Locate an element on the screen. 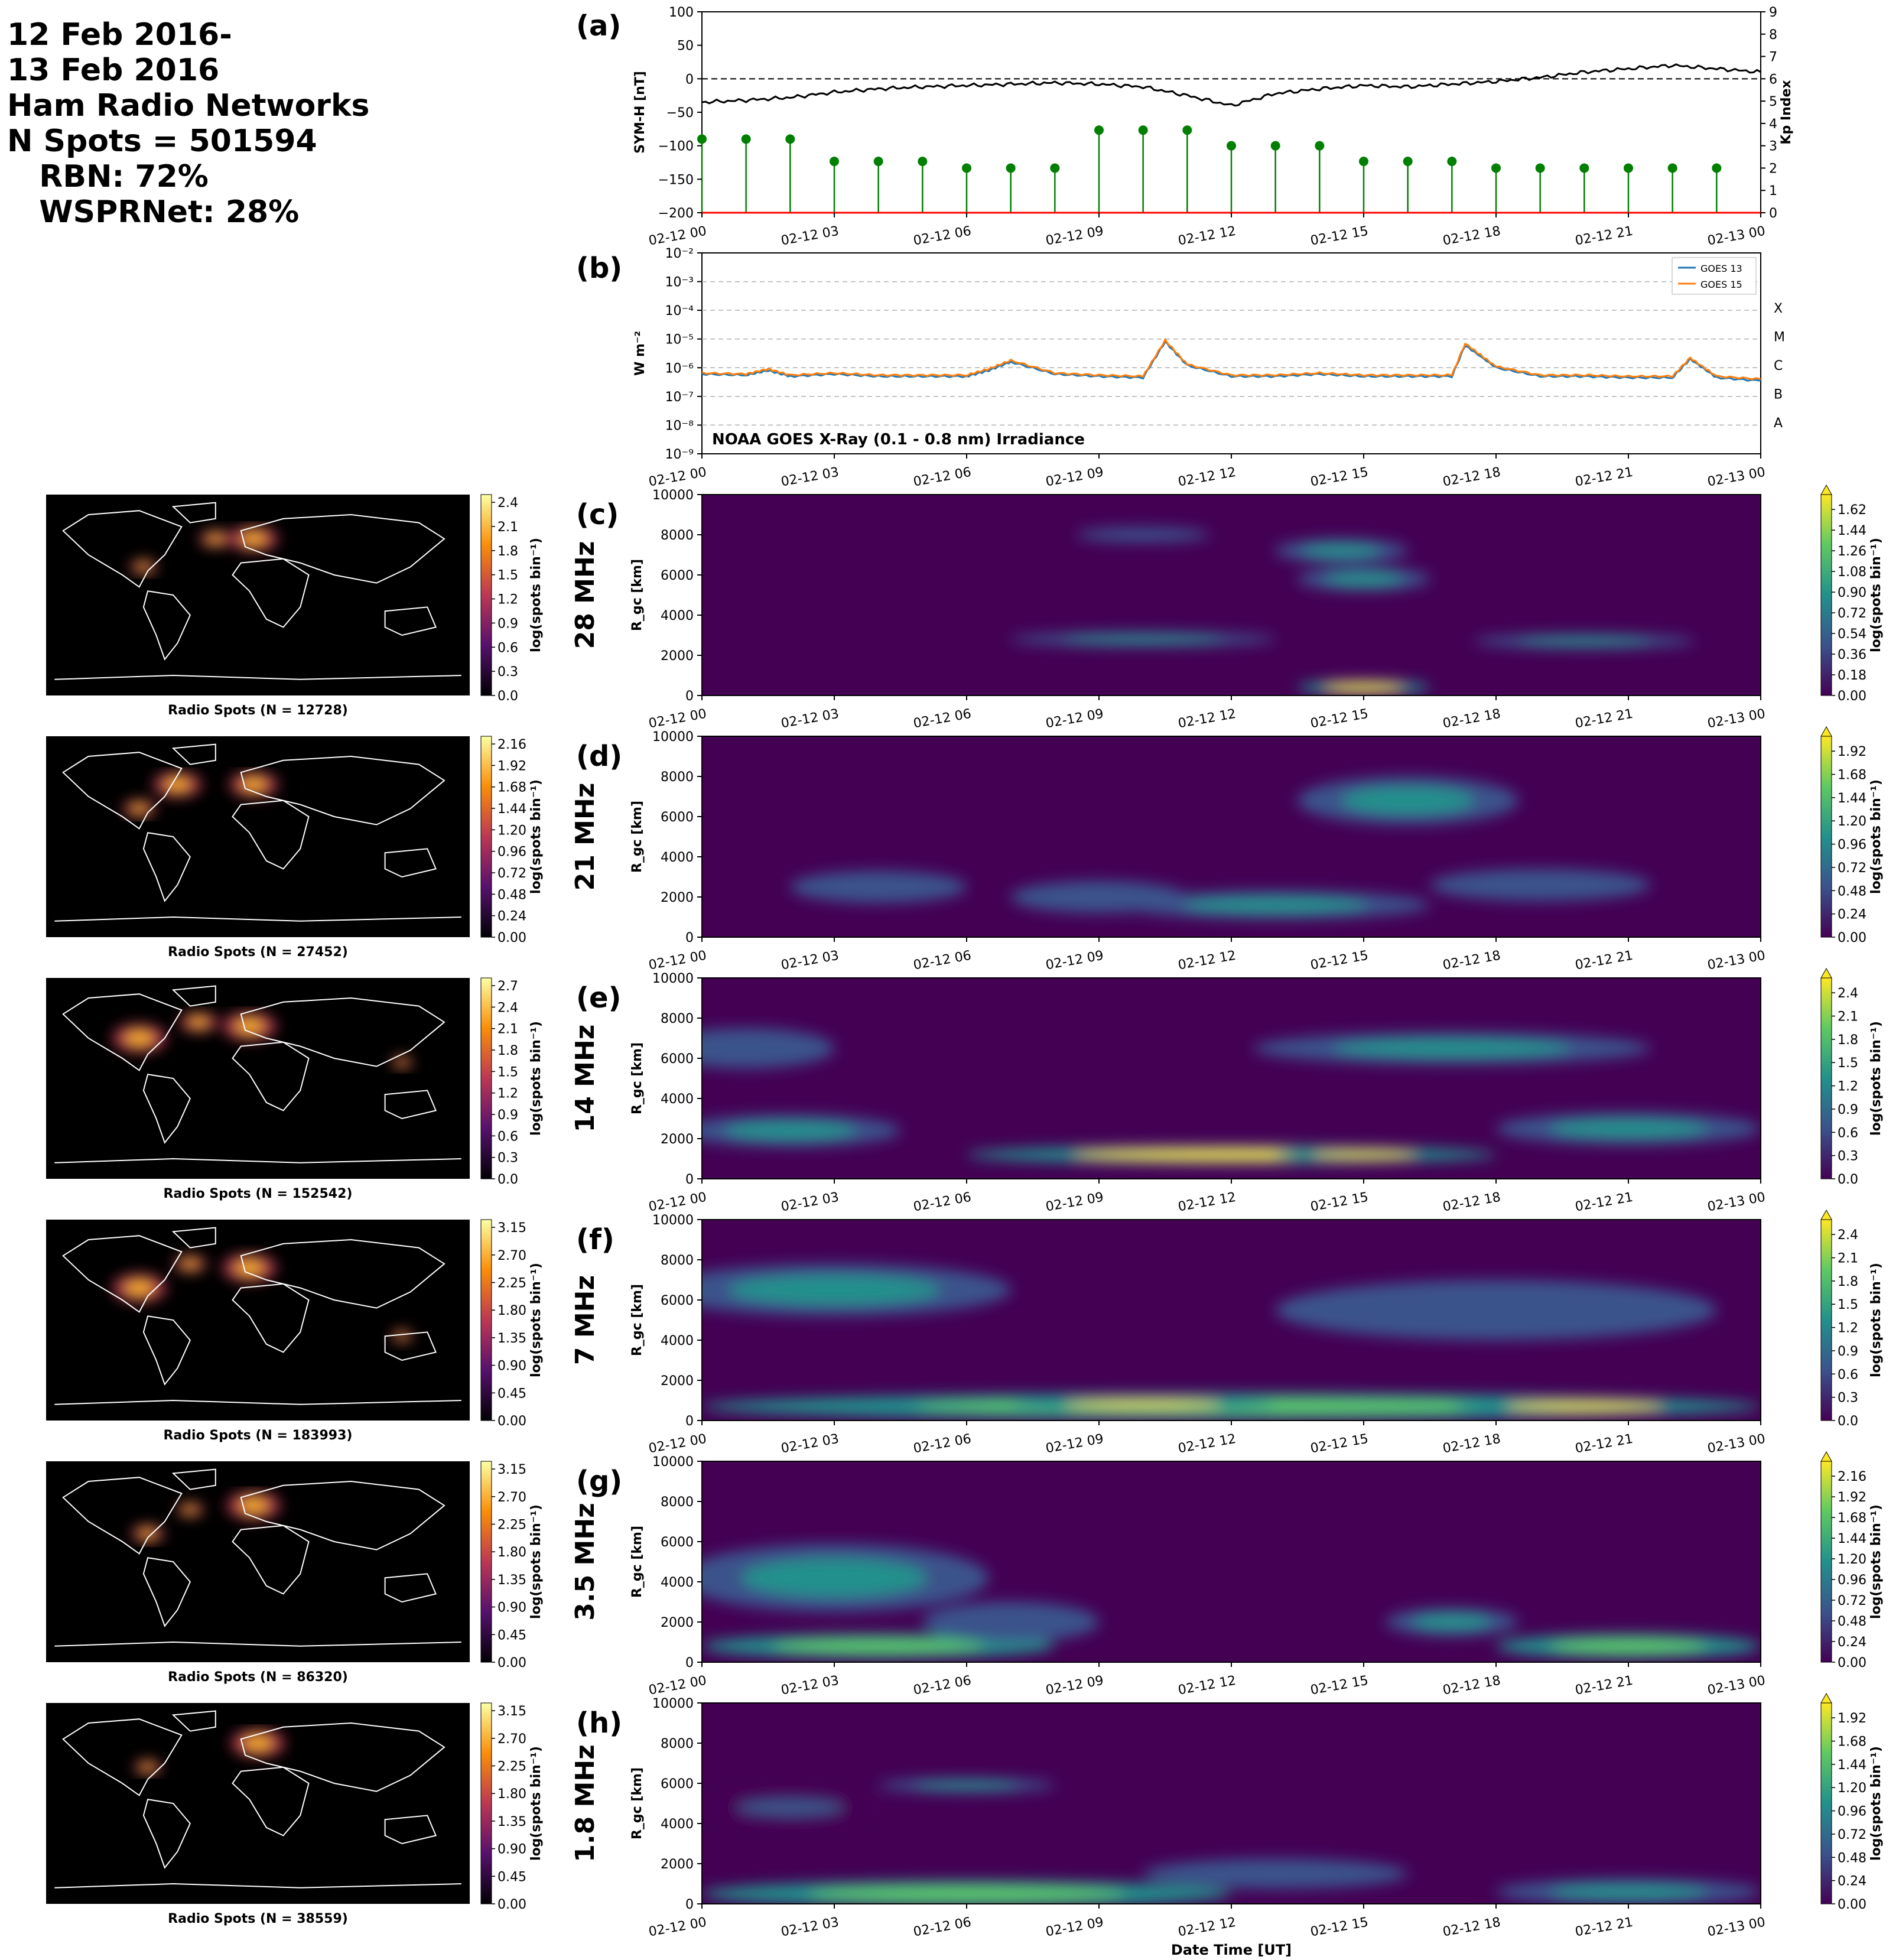 This screenshot has height=1960, width=1899. y-axis: 0 2000 4000 6000 8000 10000 is located at coordinates (677, 1321).